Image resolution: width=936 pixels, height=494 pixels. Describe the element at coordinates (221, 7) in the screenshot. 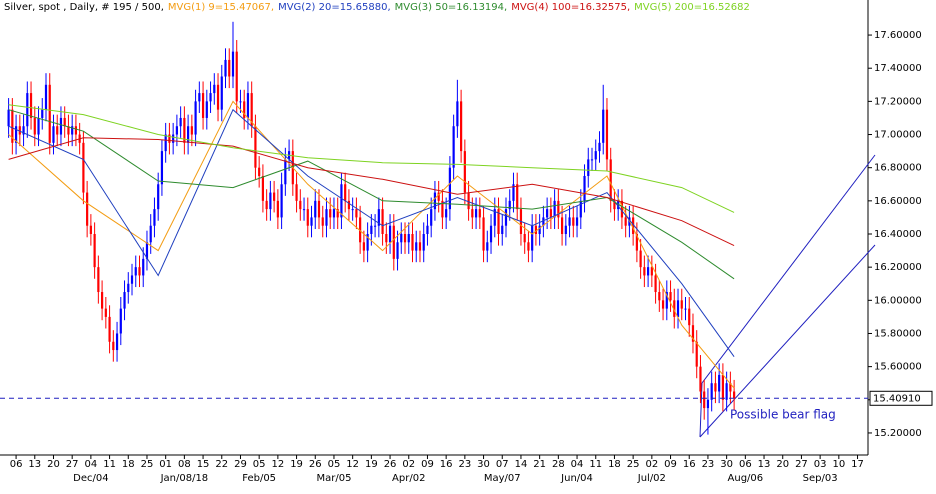

I see `legend-entry: MVG(1) 9=15.47067,` at that location.